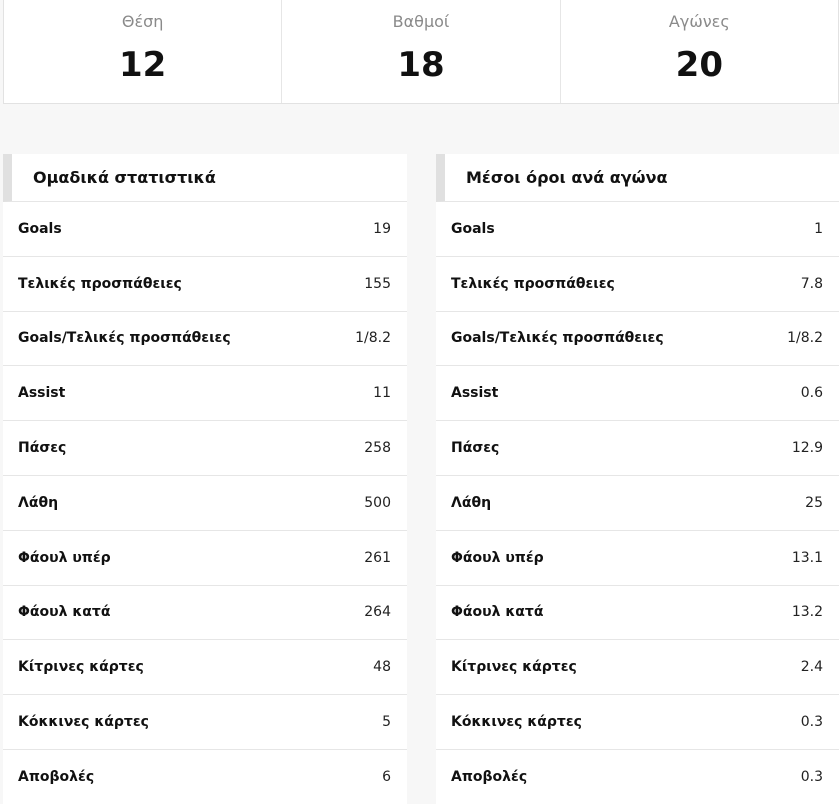  Describe the element at coordinates (205, 613) in the screenshot. I see `stat-row: Φάουλ κατά 264` at that location.